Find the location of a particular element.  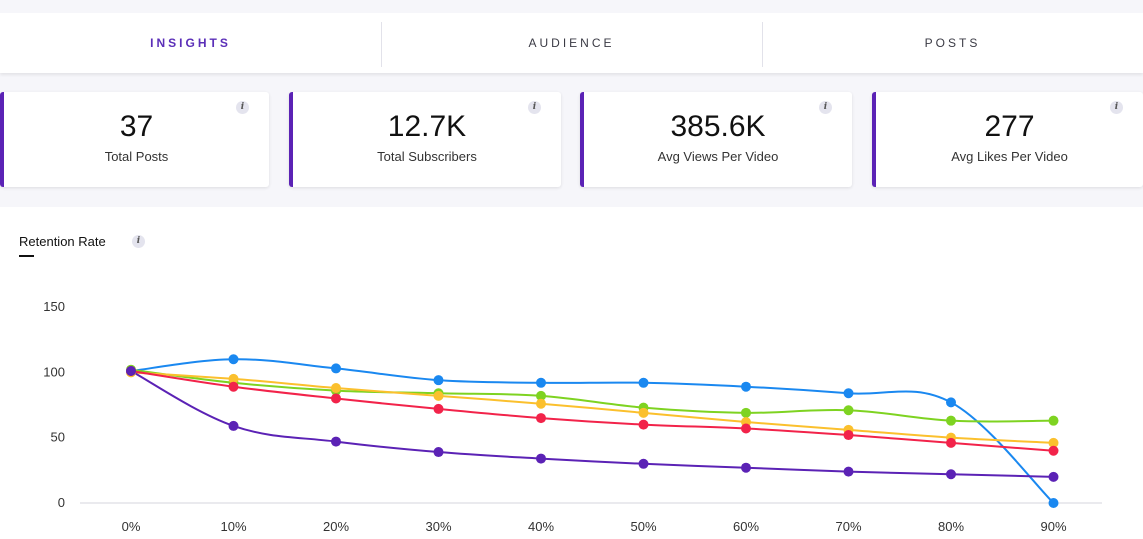

tab-bar: INSIGHTS AUDIENCE POSTS is located at coordinates (571, 43).